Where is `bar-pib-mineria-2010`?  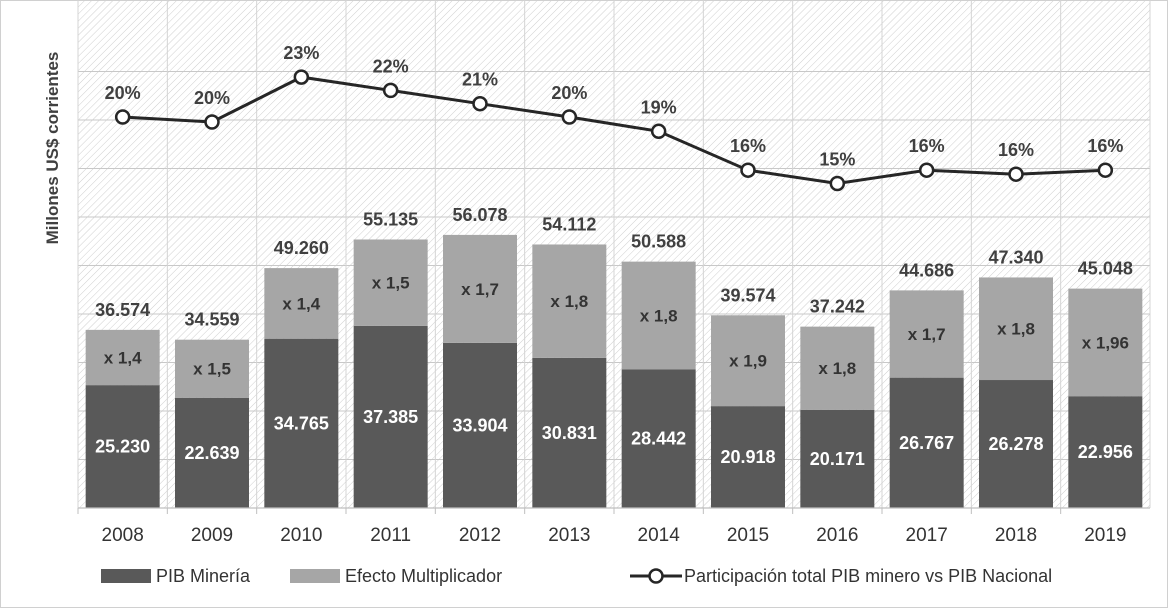 bar-pib-mineria-2010 is located at coordinates (301, 423).